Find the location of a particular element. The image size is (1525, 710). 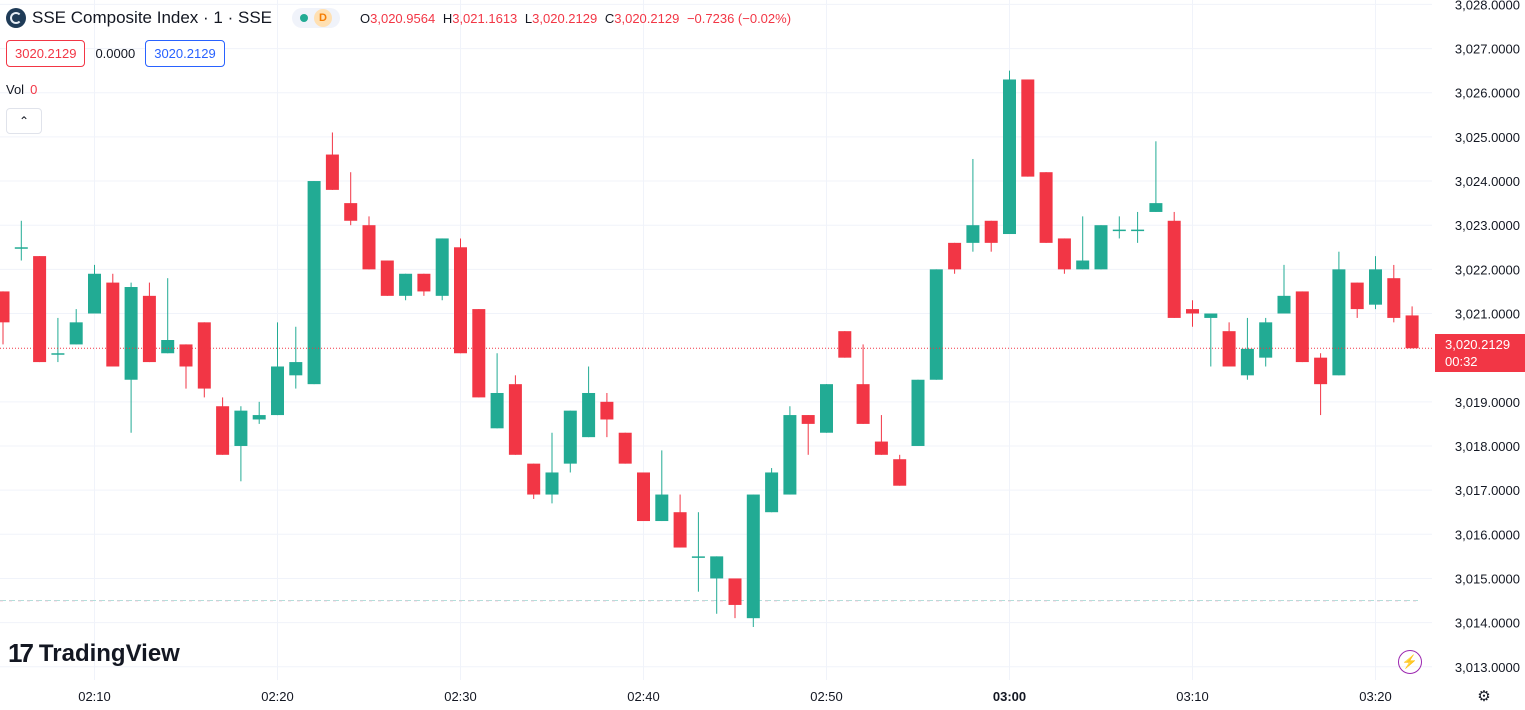

price-tick-label: 3,022.0000 is located at coordinates (1487, 269).